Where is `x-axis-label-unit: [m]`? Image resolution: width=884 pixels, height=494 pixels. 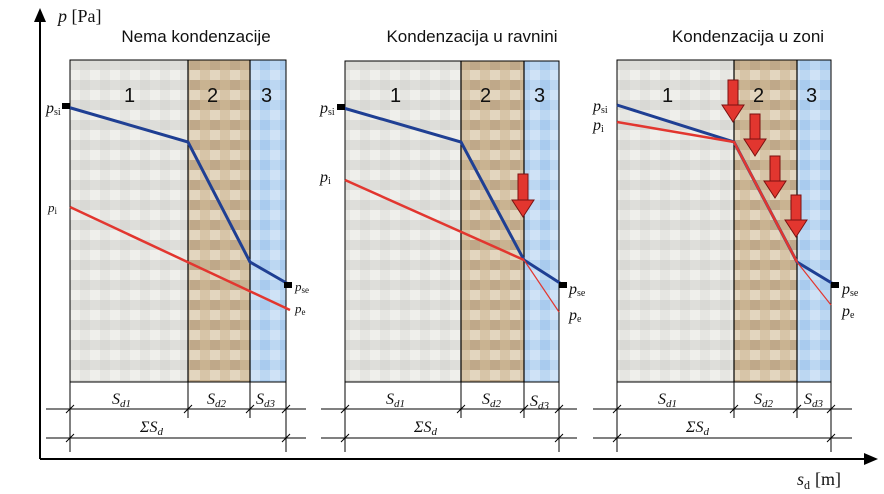
x-axis-label-unit: [m] is located at coordinates (828, 479).